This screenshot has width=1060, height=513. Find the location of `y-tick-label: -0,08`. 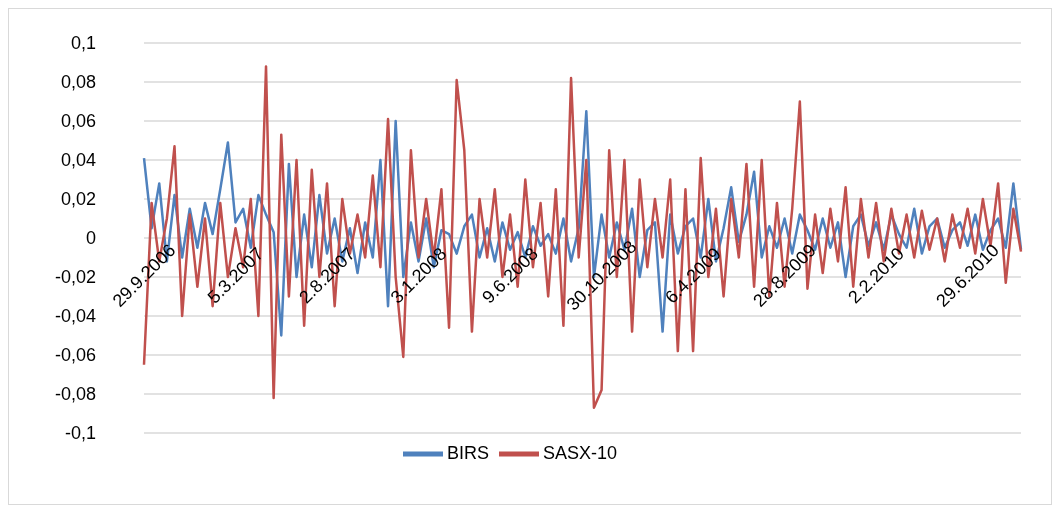

y-tick-label: -0,08 is located at coordinates (75, 394).